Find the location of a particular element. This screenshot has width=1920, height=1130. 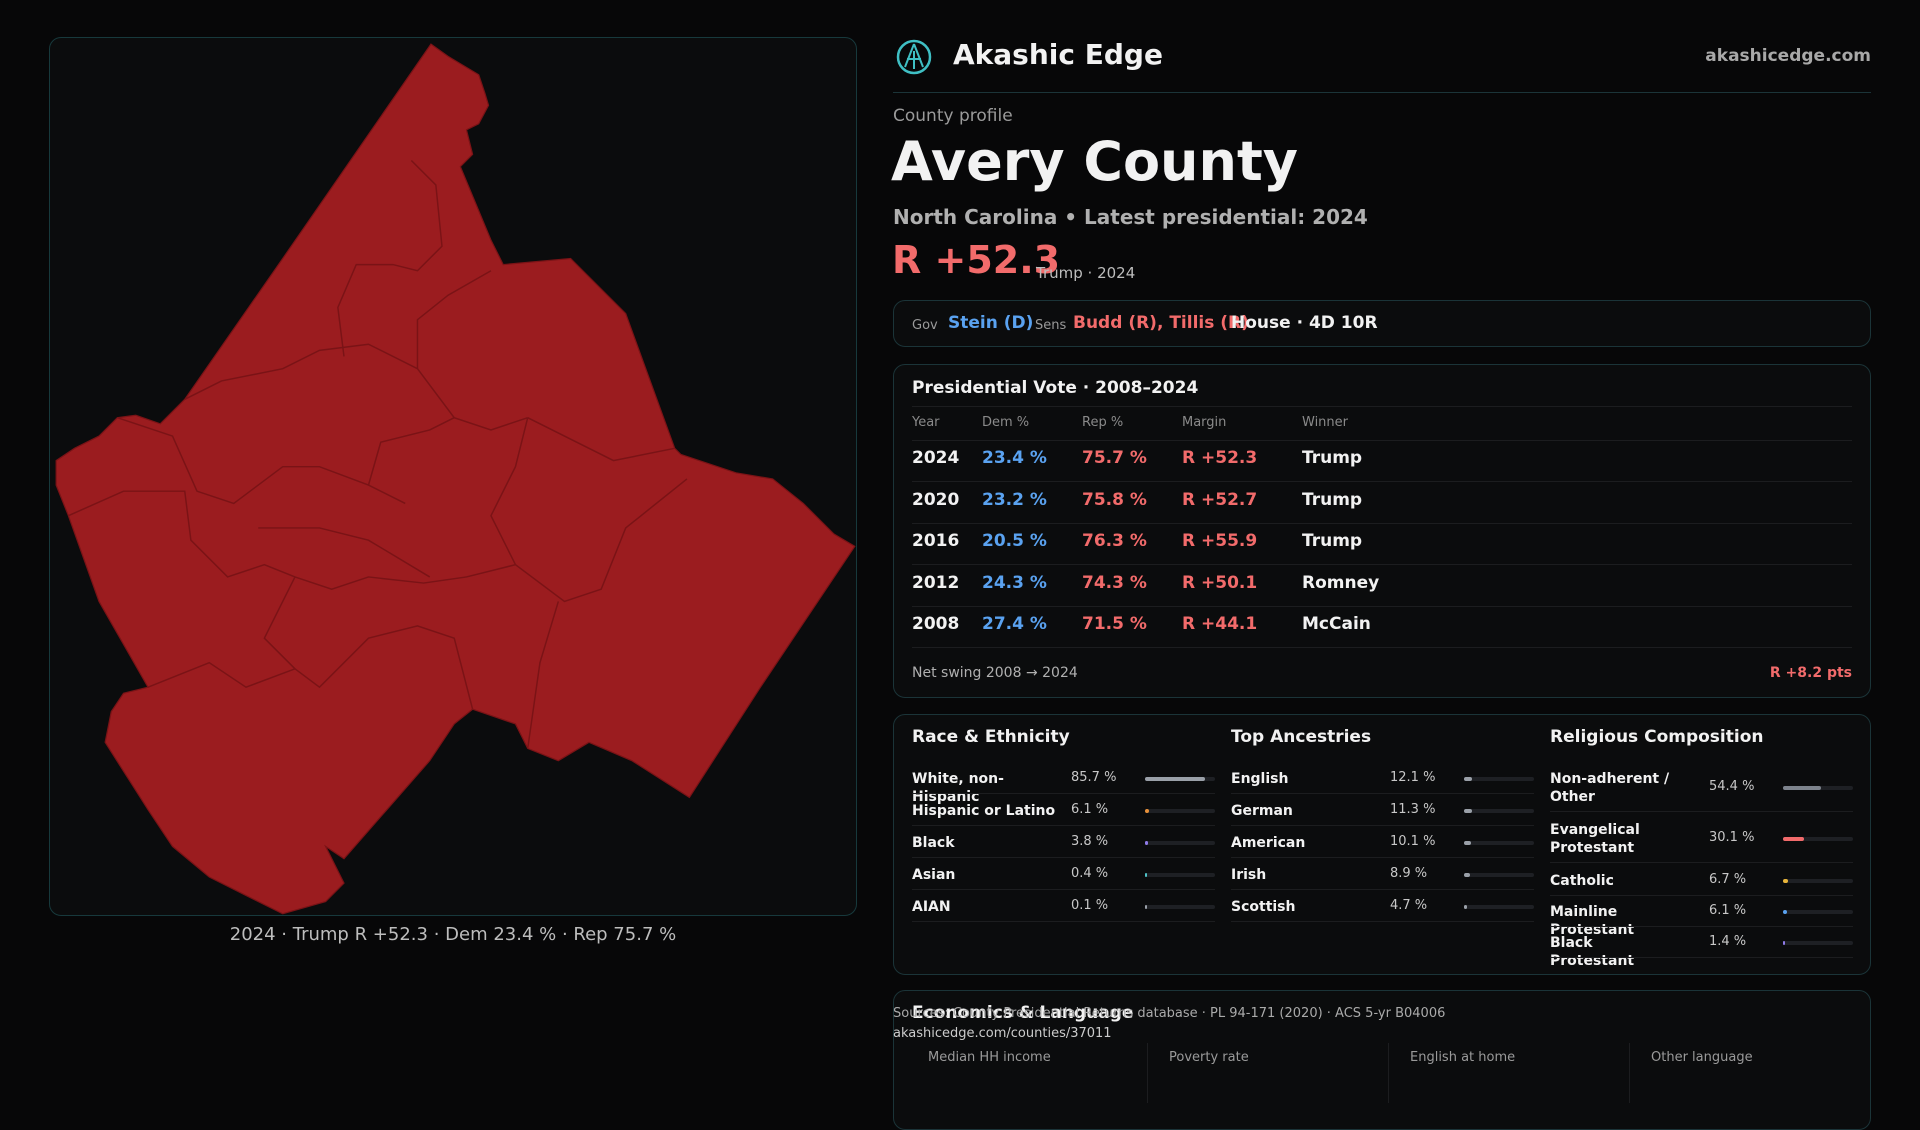

row-name: Catholic is located at coordinates (1582, 881).